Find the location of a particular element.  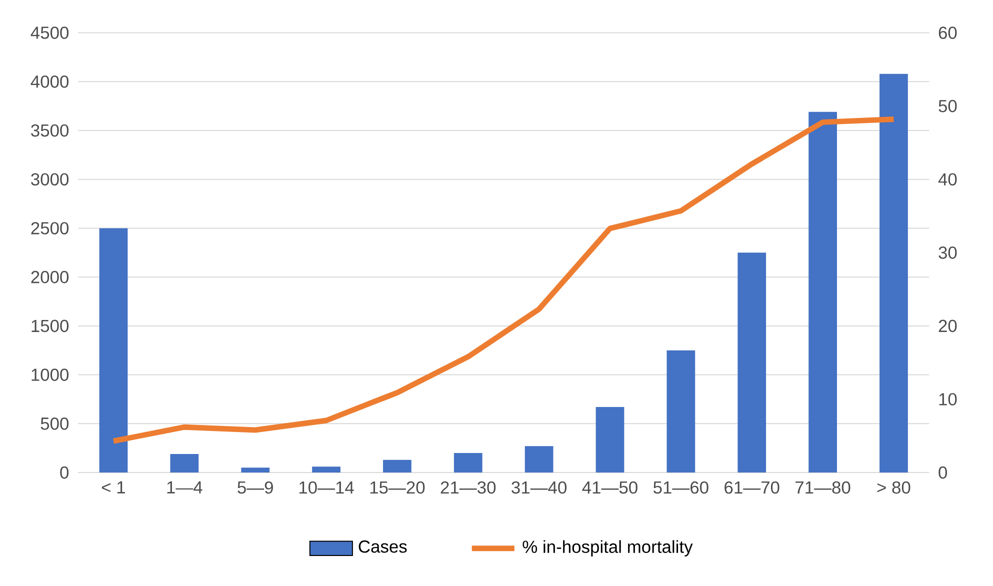

x-tick-label: 21—30 is located at coordinates (468, 487).